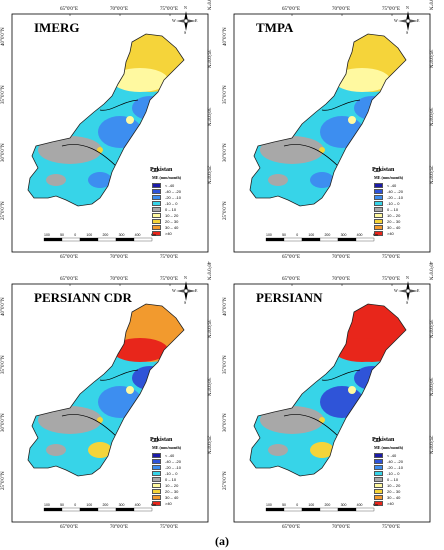  What do you see at coordinates (106, 390) in the screenshot?
I see `country-outline` at bounding box center [106, 390].